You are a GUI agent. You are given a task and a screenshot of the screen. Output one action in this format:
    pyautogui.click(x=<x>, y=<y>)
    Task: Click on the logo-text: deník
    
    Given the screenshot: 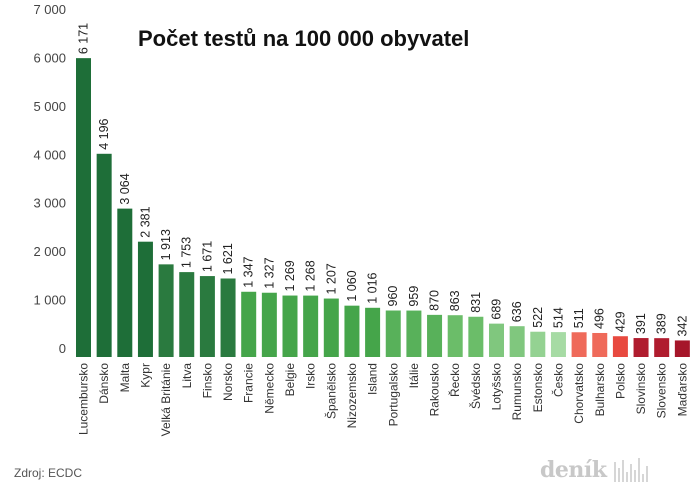 What is the action you would take?
    pyautogui.click(x=573, y=470)
    